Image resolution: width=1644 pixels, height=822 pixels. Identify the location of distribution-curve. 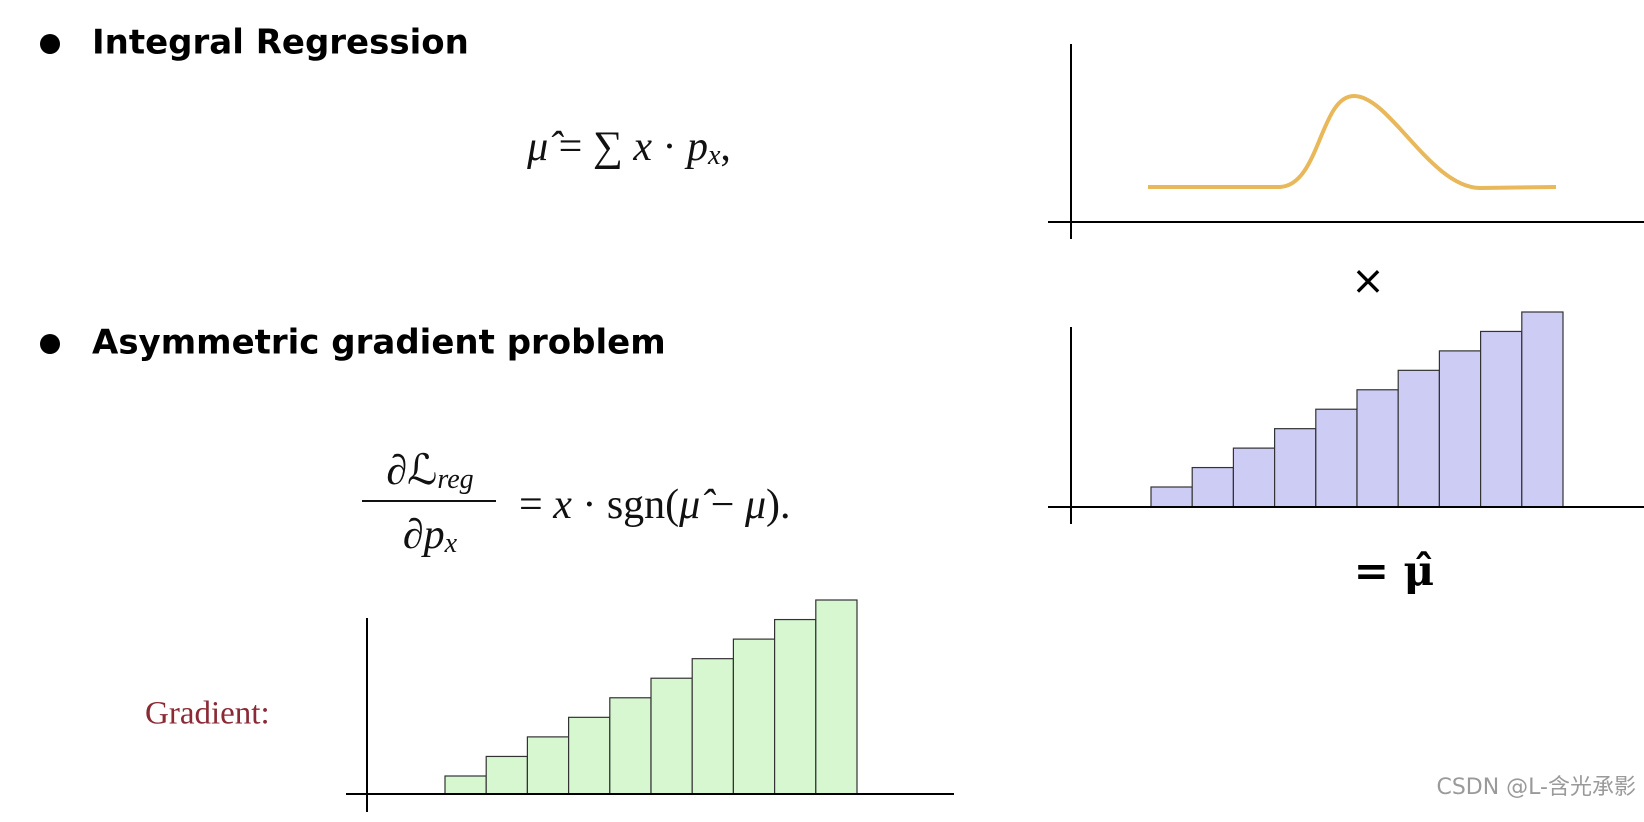
(1352, 142).